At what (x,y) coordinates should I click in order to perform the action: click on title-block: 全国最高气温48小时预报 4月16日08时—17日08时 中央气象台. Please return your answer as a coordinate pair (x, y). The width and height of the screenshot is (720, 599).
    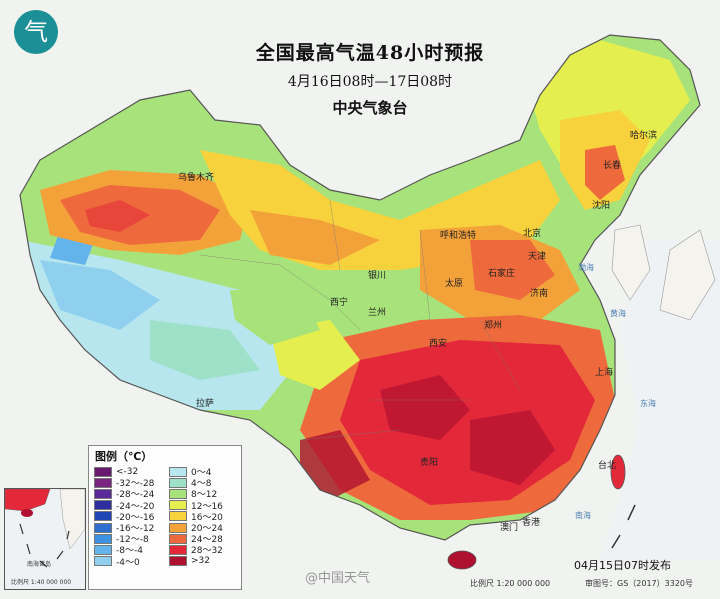
    Looking at the image, I should click on (370, 78).